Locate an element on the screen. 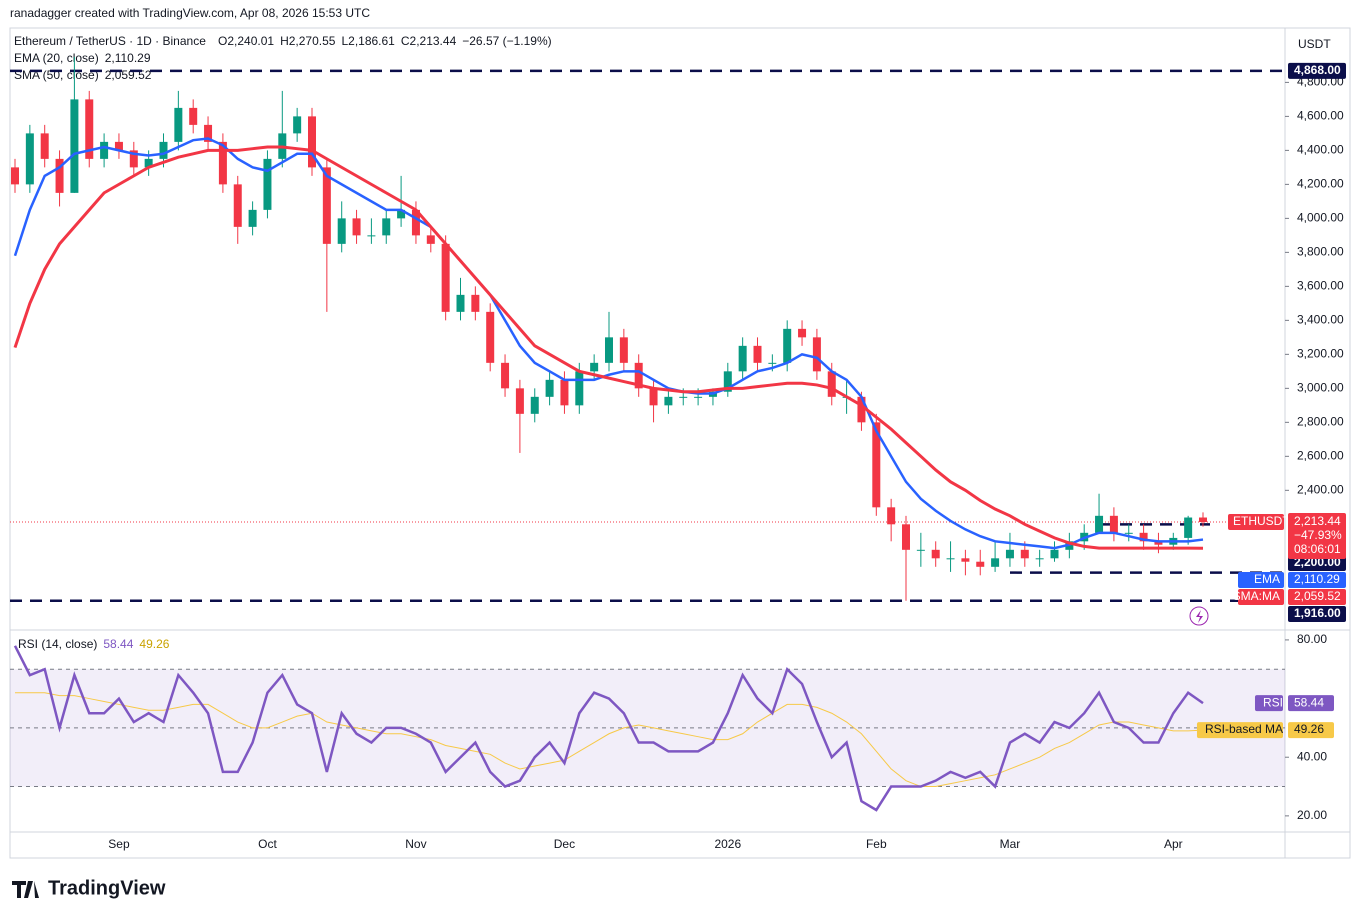 The height and width of the screenshot is (919, 1362). ohlc-legend: L is located at coordinates (344, 41).